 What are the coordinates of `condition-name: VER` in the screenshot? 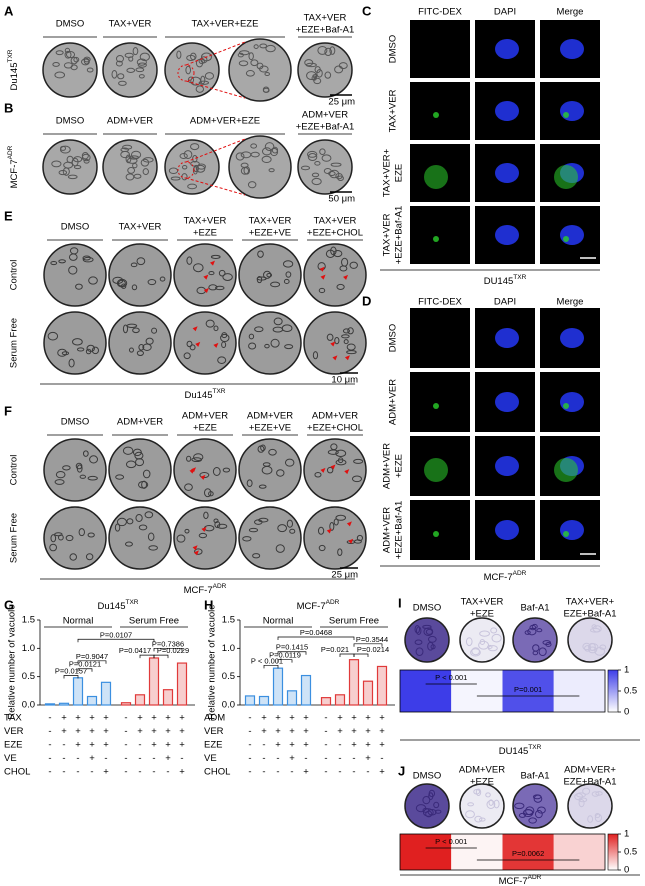 It's located at (14, 731).